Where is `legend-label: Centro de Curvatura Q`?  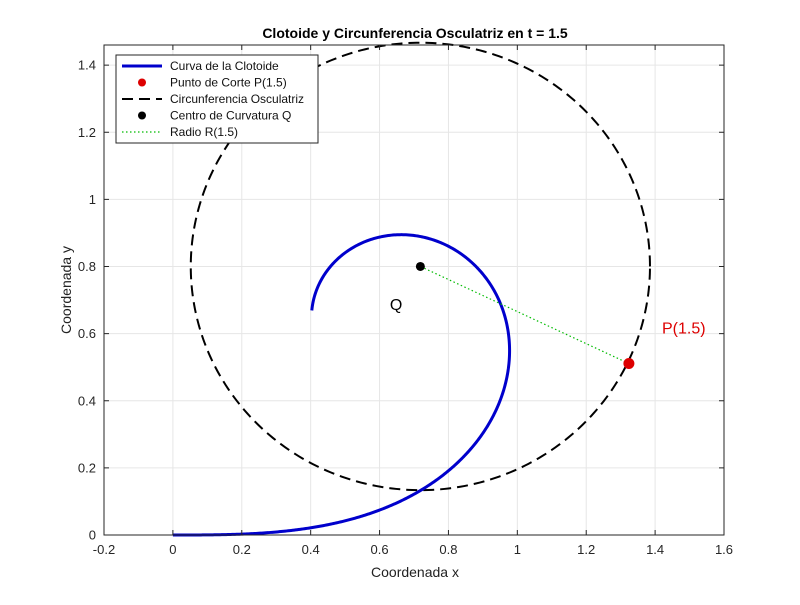 legend-label: Centro de Curvatura Q is located at coordinates (230, 116).